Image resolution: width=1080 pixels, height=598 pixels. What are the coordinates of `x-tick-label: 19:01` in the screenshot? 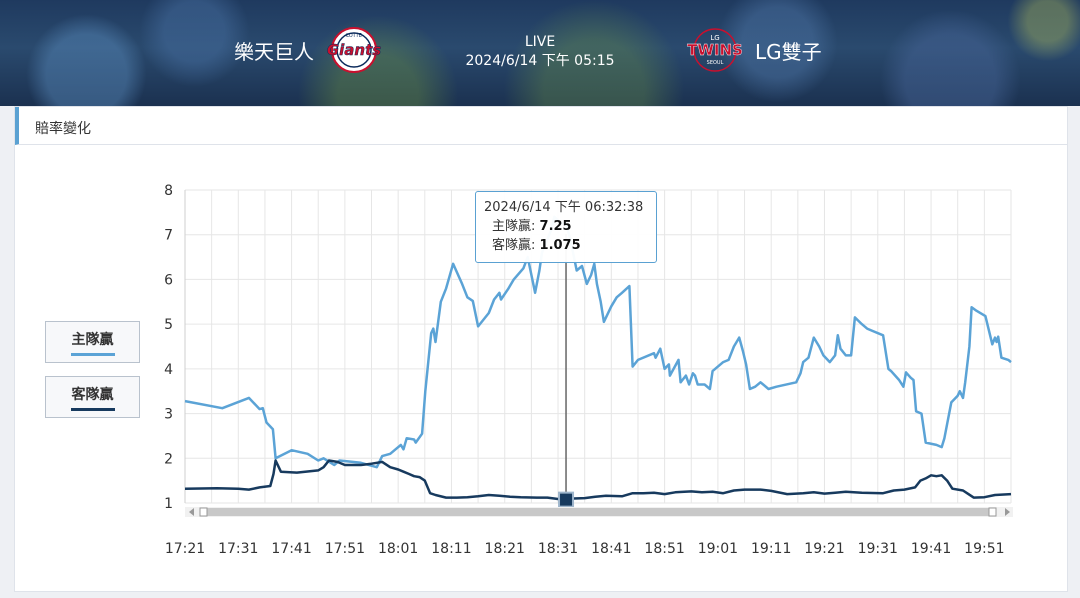 It's located at (718, 549).